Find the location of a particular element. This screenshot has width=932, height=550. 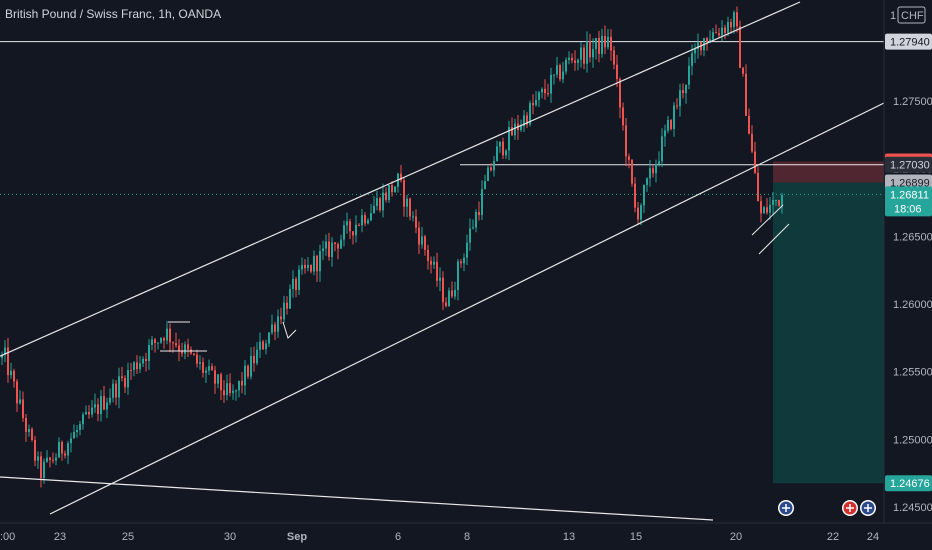

time-axis-panel is located at coordinates (466, 536).